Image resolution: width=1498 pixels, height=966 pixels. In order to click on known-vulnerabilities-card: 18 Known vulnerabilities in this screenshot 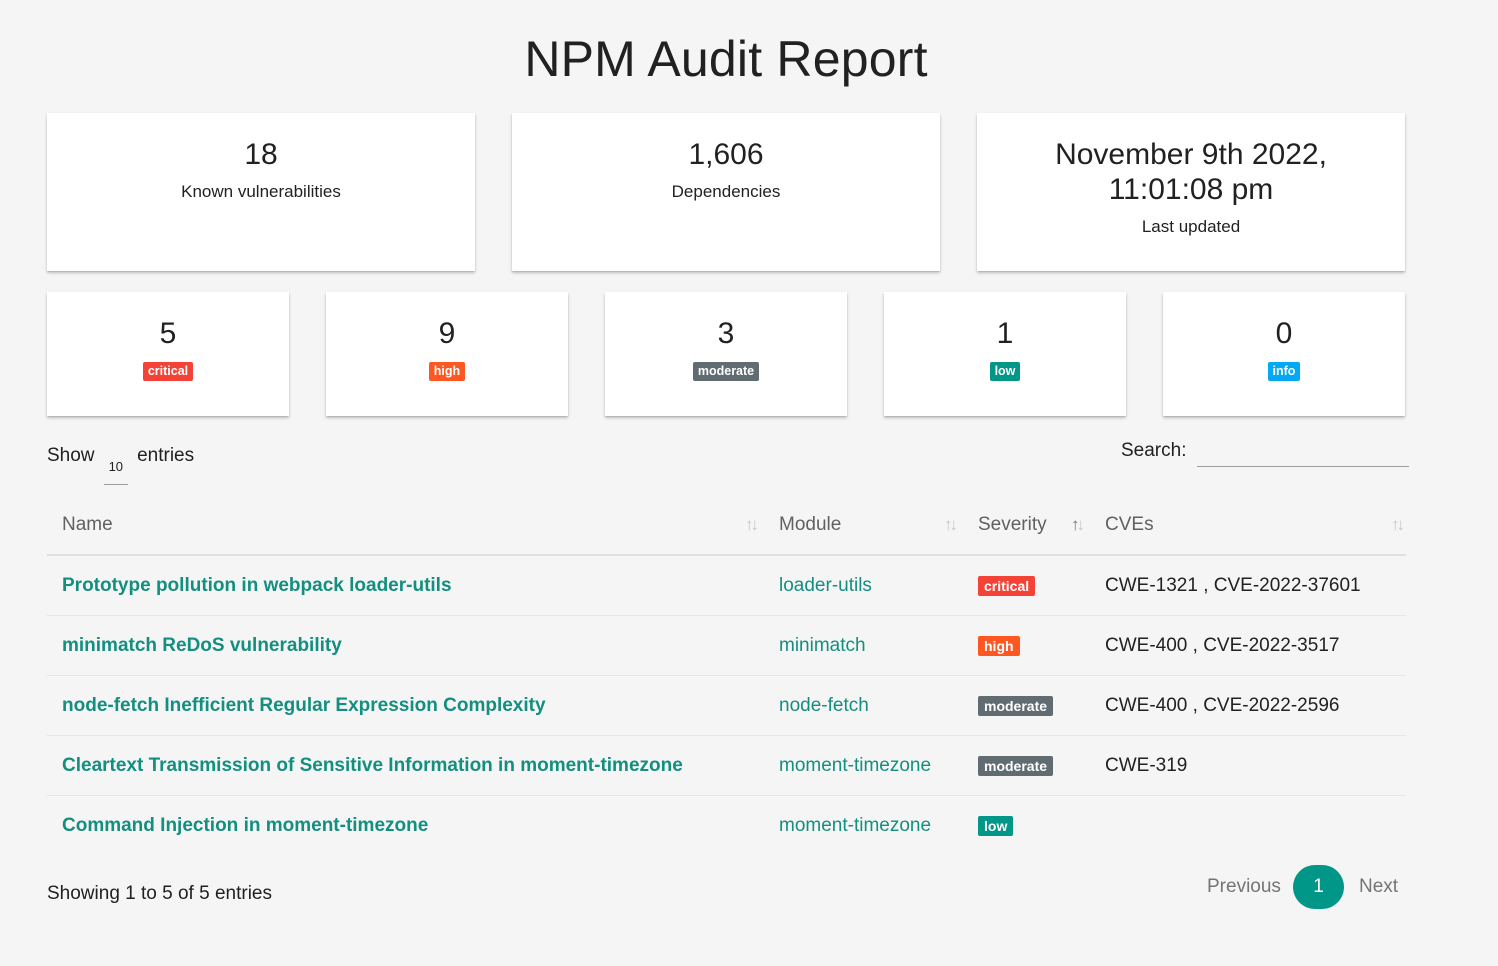, I will do `click(261, 192)`.